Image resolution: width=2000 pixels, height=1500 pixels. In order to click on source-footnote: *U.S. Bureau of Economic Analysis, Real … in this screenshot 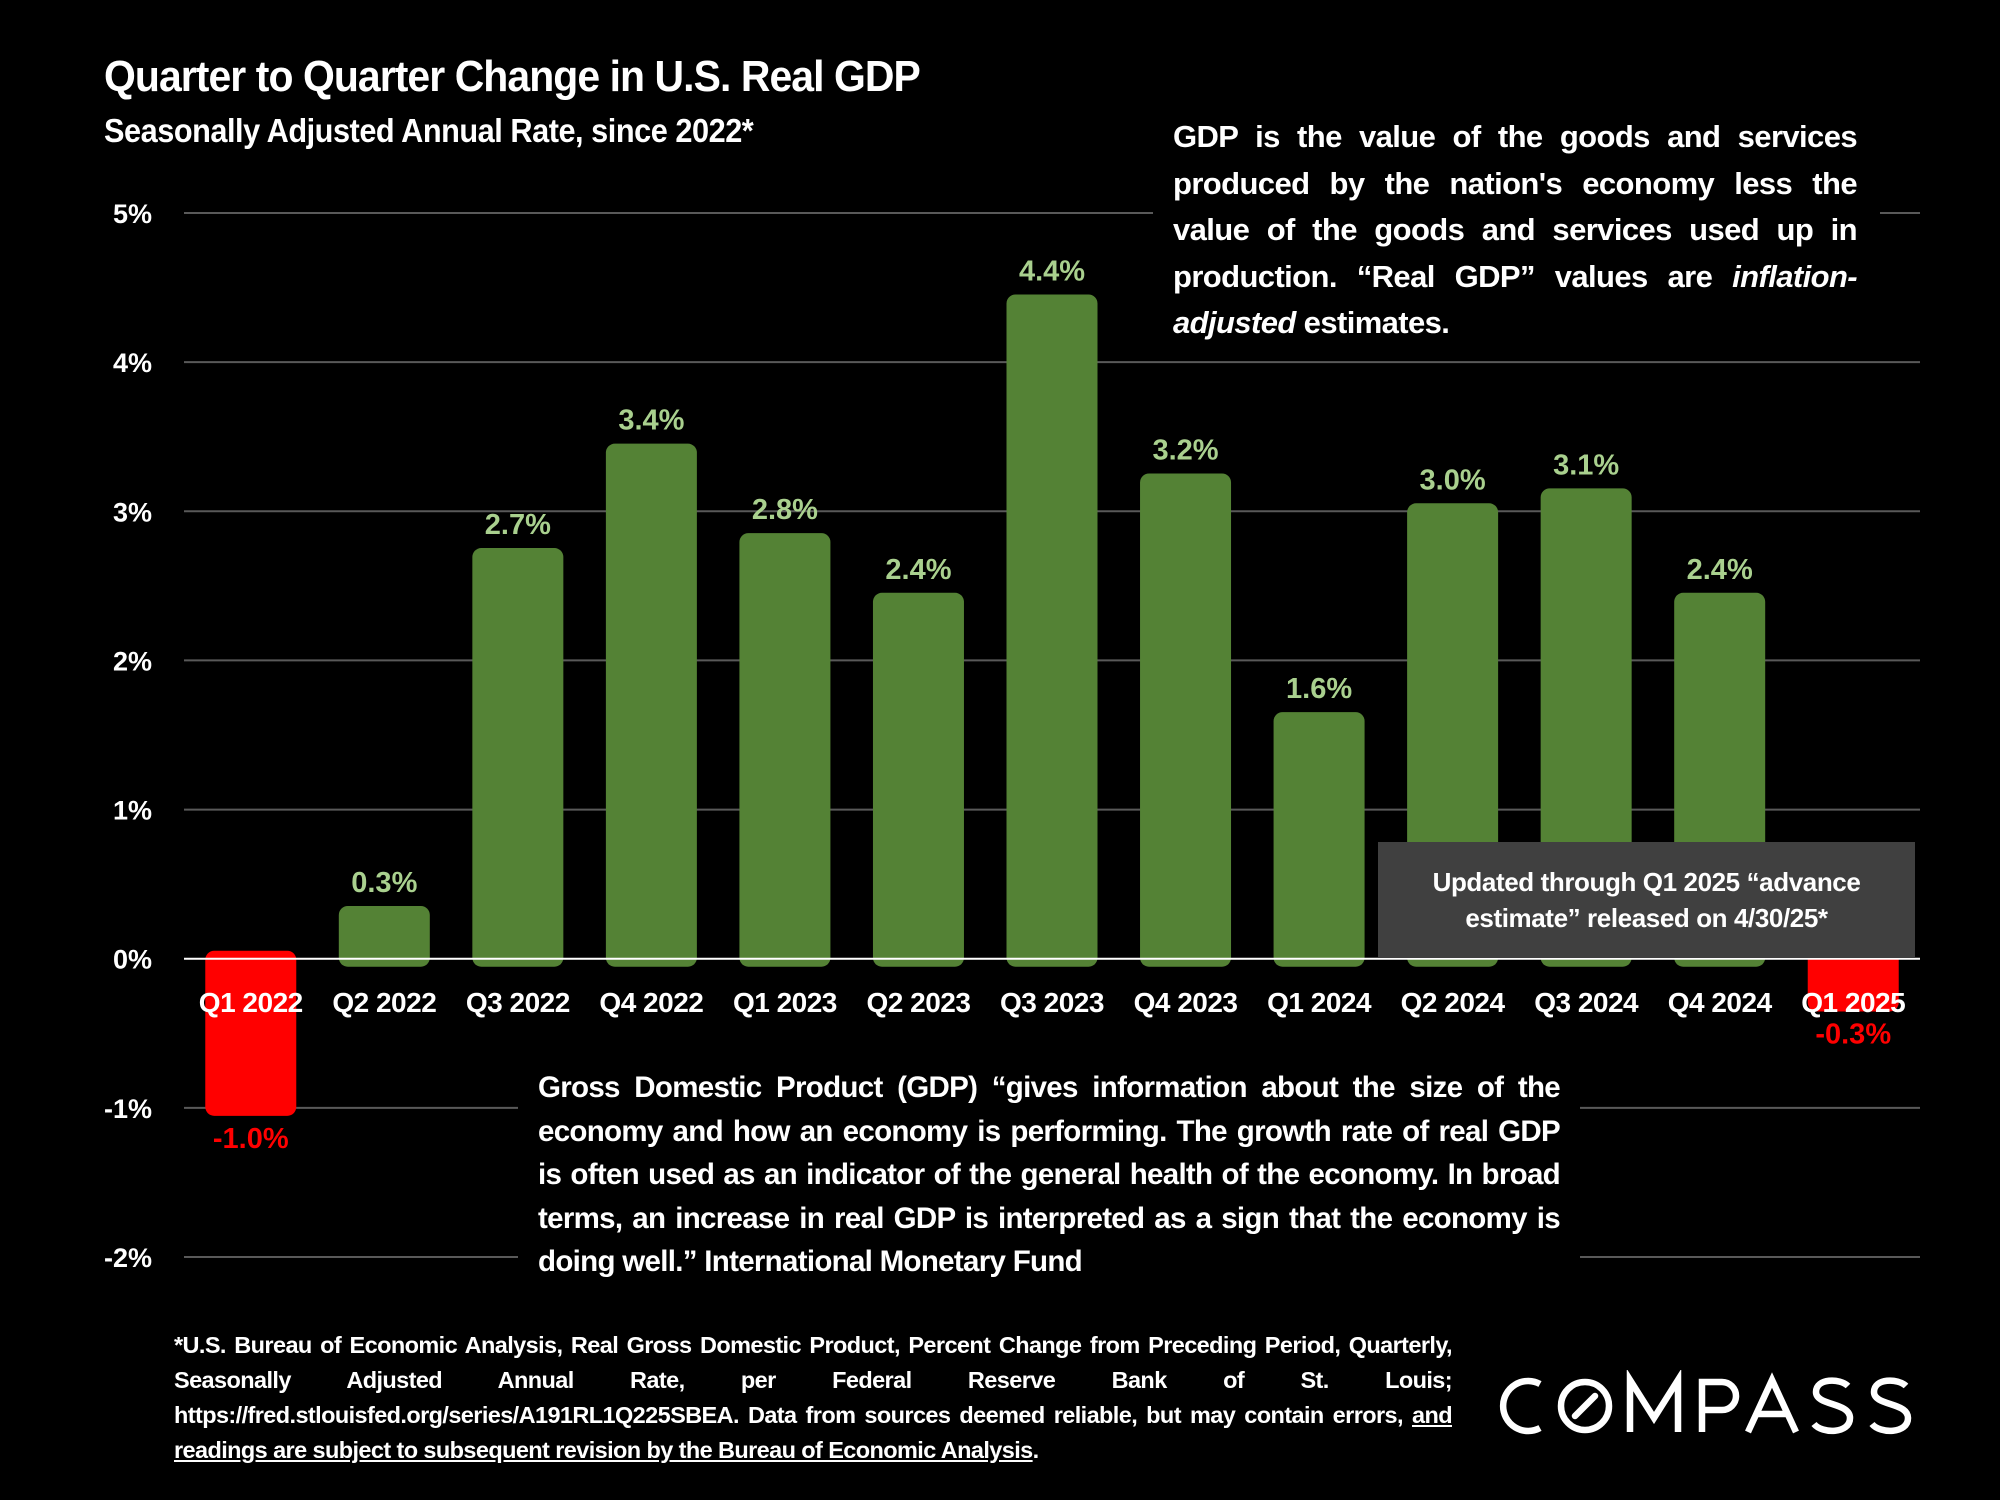, I will do `click(813, 1398)`.